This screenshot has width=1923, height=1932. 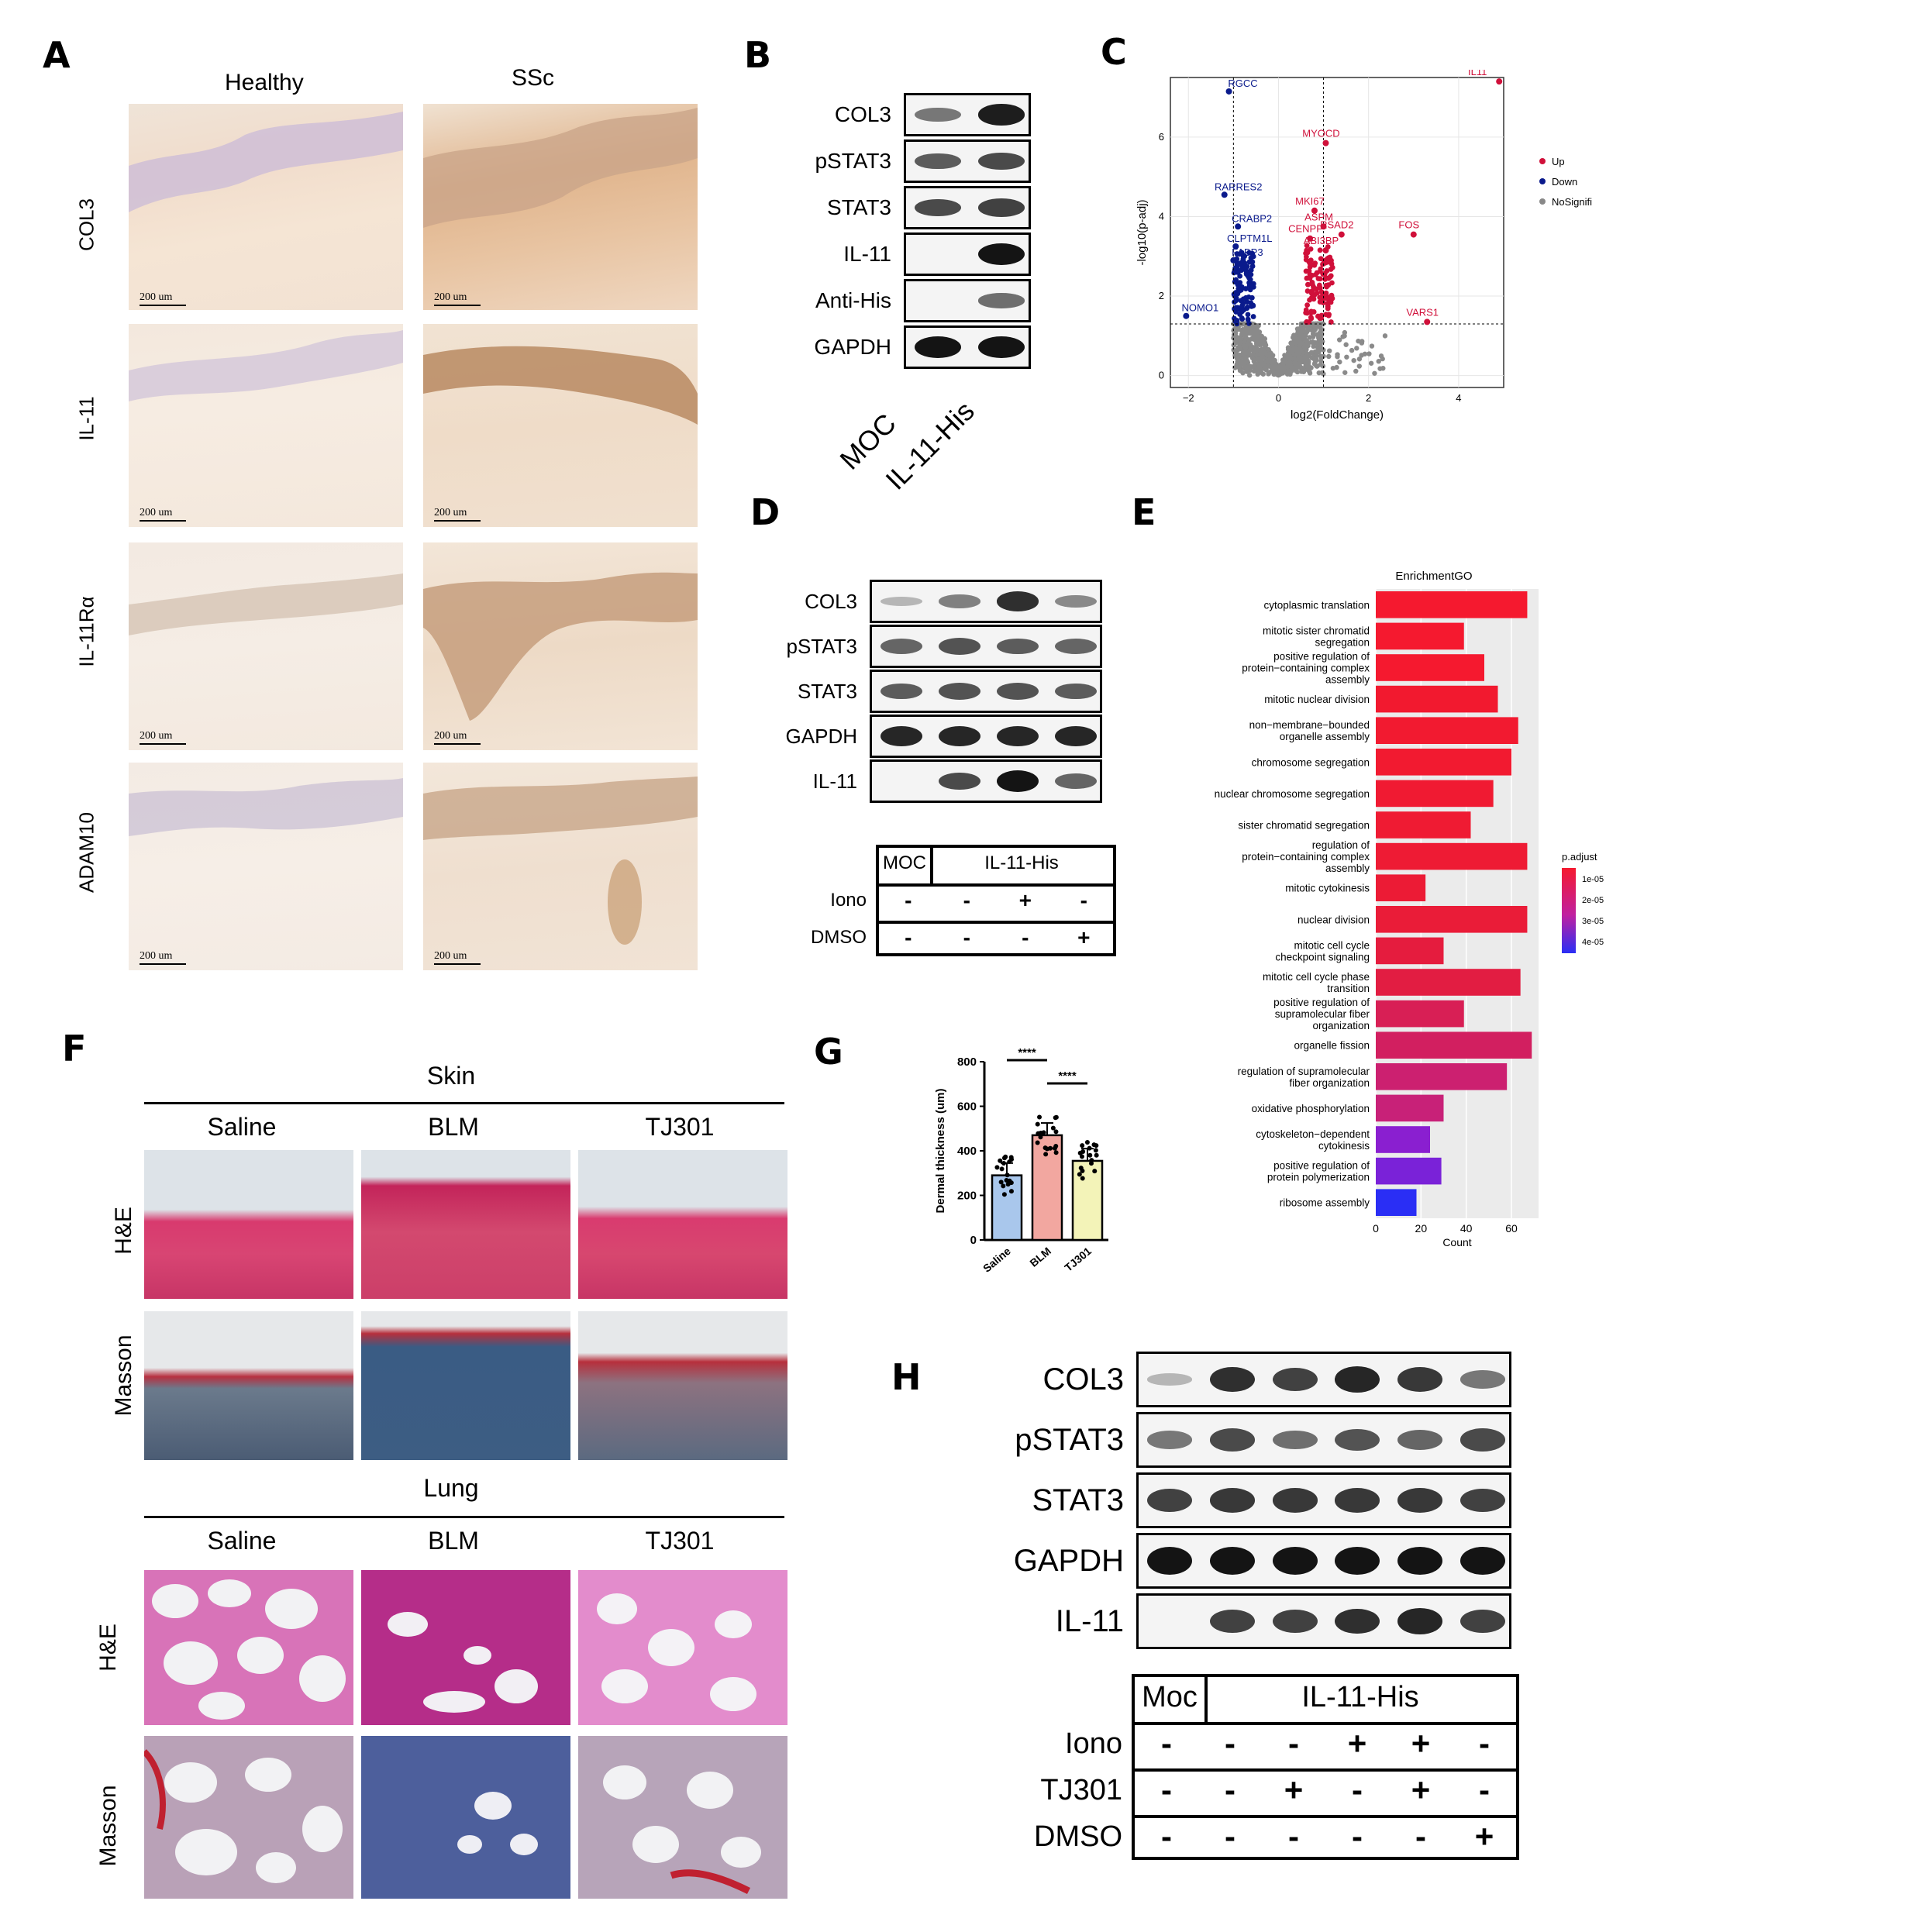 What do you see at coordinates (1022, 862) in the screenshot?
I see `il11-his-label: IL-11-His` at bounding box center [1022, 862].